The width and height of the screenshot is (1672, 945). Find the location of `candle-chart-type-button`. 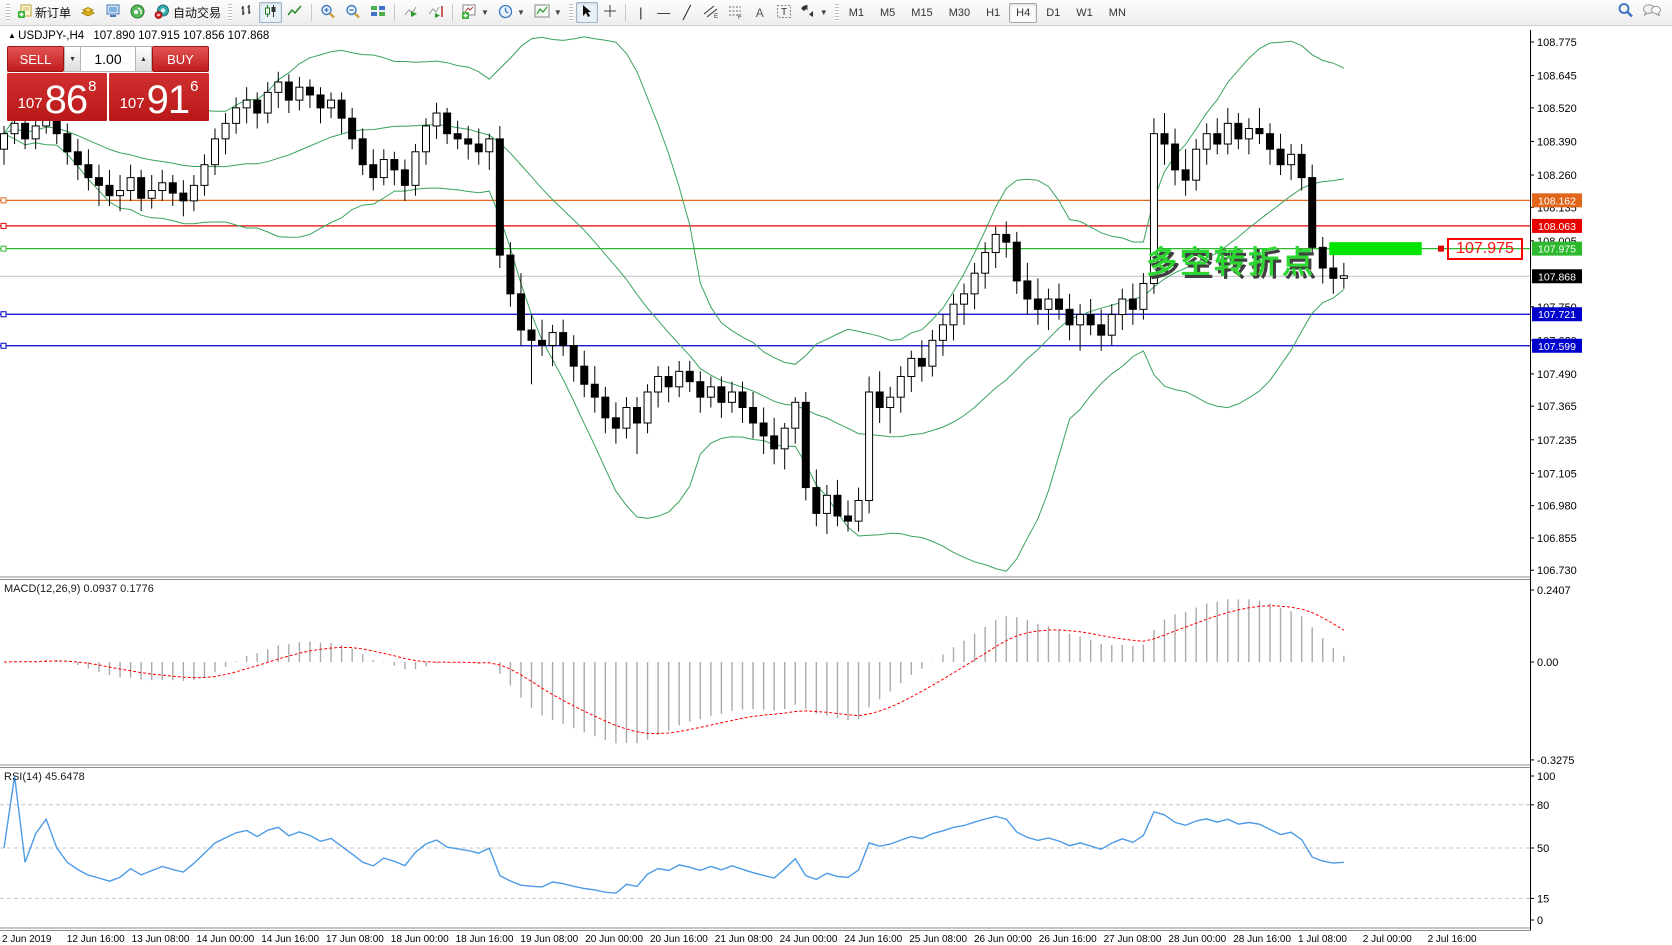

candle-chart-type-button is located at coordinates (271, 12).